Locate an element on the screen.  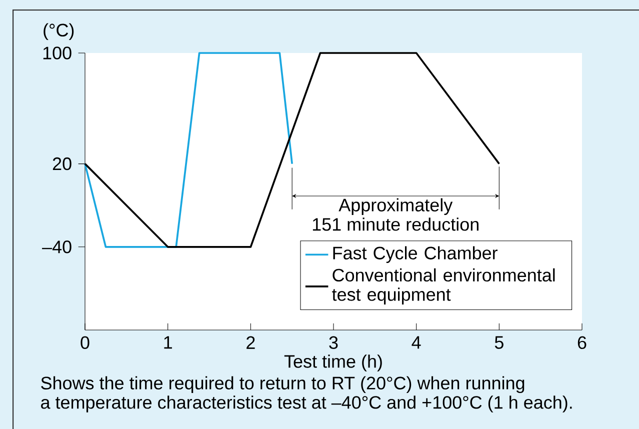
x-tick-label: 1 is located at coordinates (168, 342).